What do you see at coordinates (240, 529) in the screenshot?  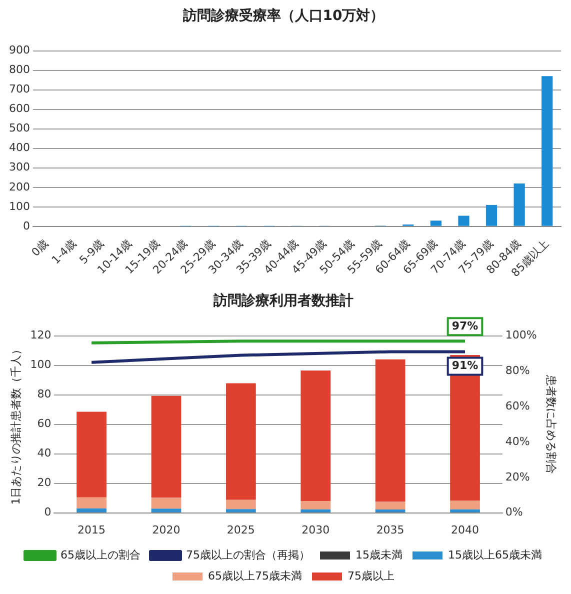 I see `x-tick-label: 2025` at bounding box center [240, 529].